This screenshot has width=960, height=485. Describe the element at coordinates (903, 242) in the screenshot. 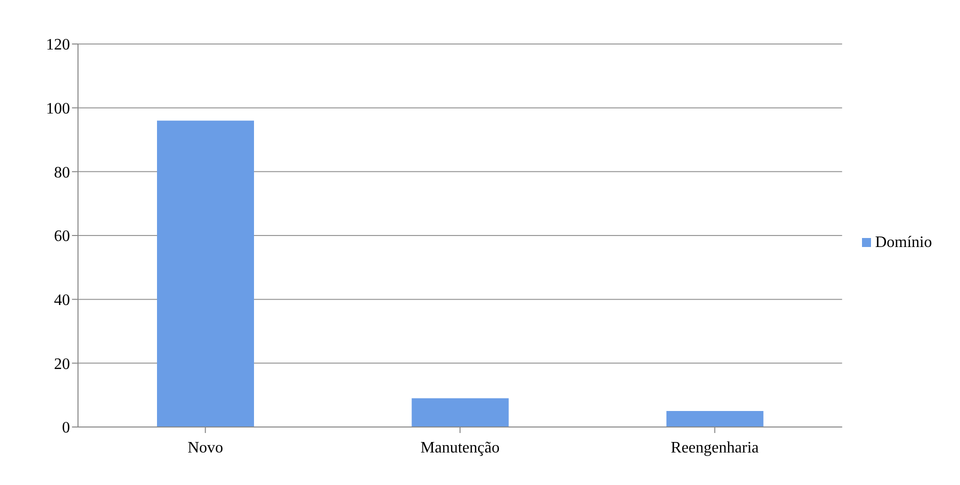

I see `legend-label: Domínio` at that location.